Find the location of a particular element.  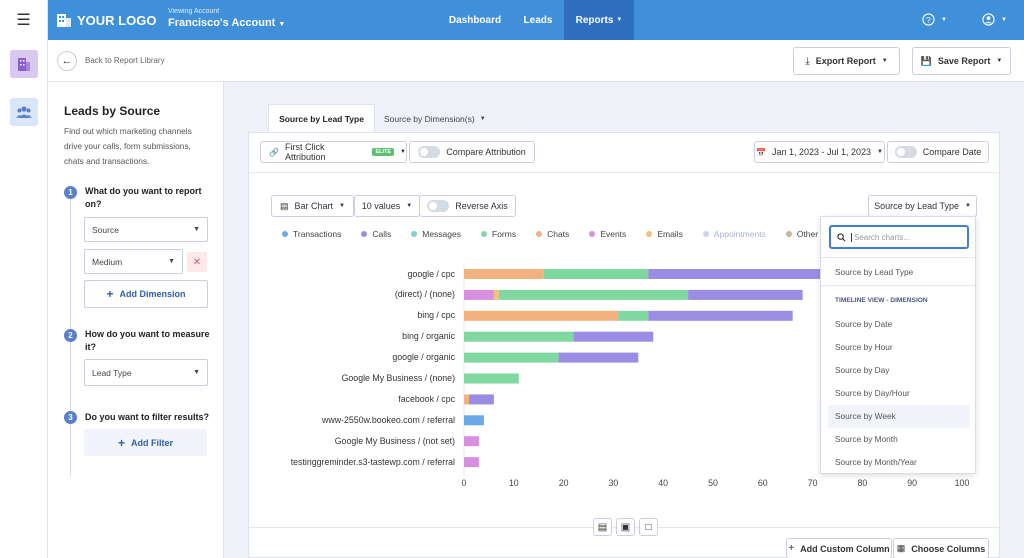

choose-columns-button: ▦ Choose Columns is located at coordinates (941, 548).